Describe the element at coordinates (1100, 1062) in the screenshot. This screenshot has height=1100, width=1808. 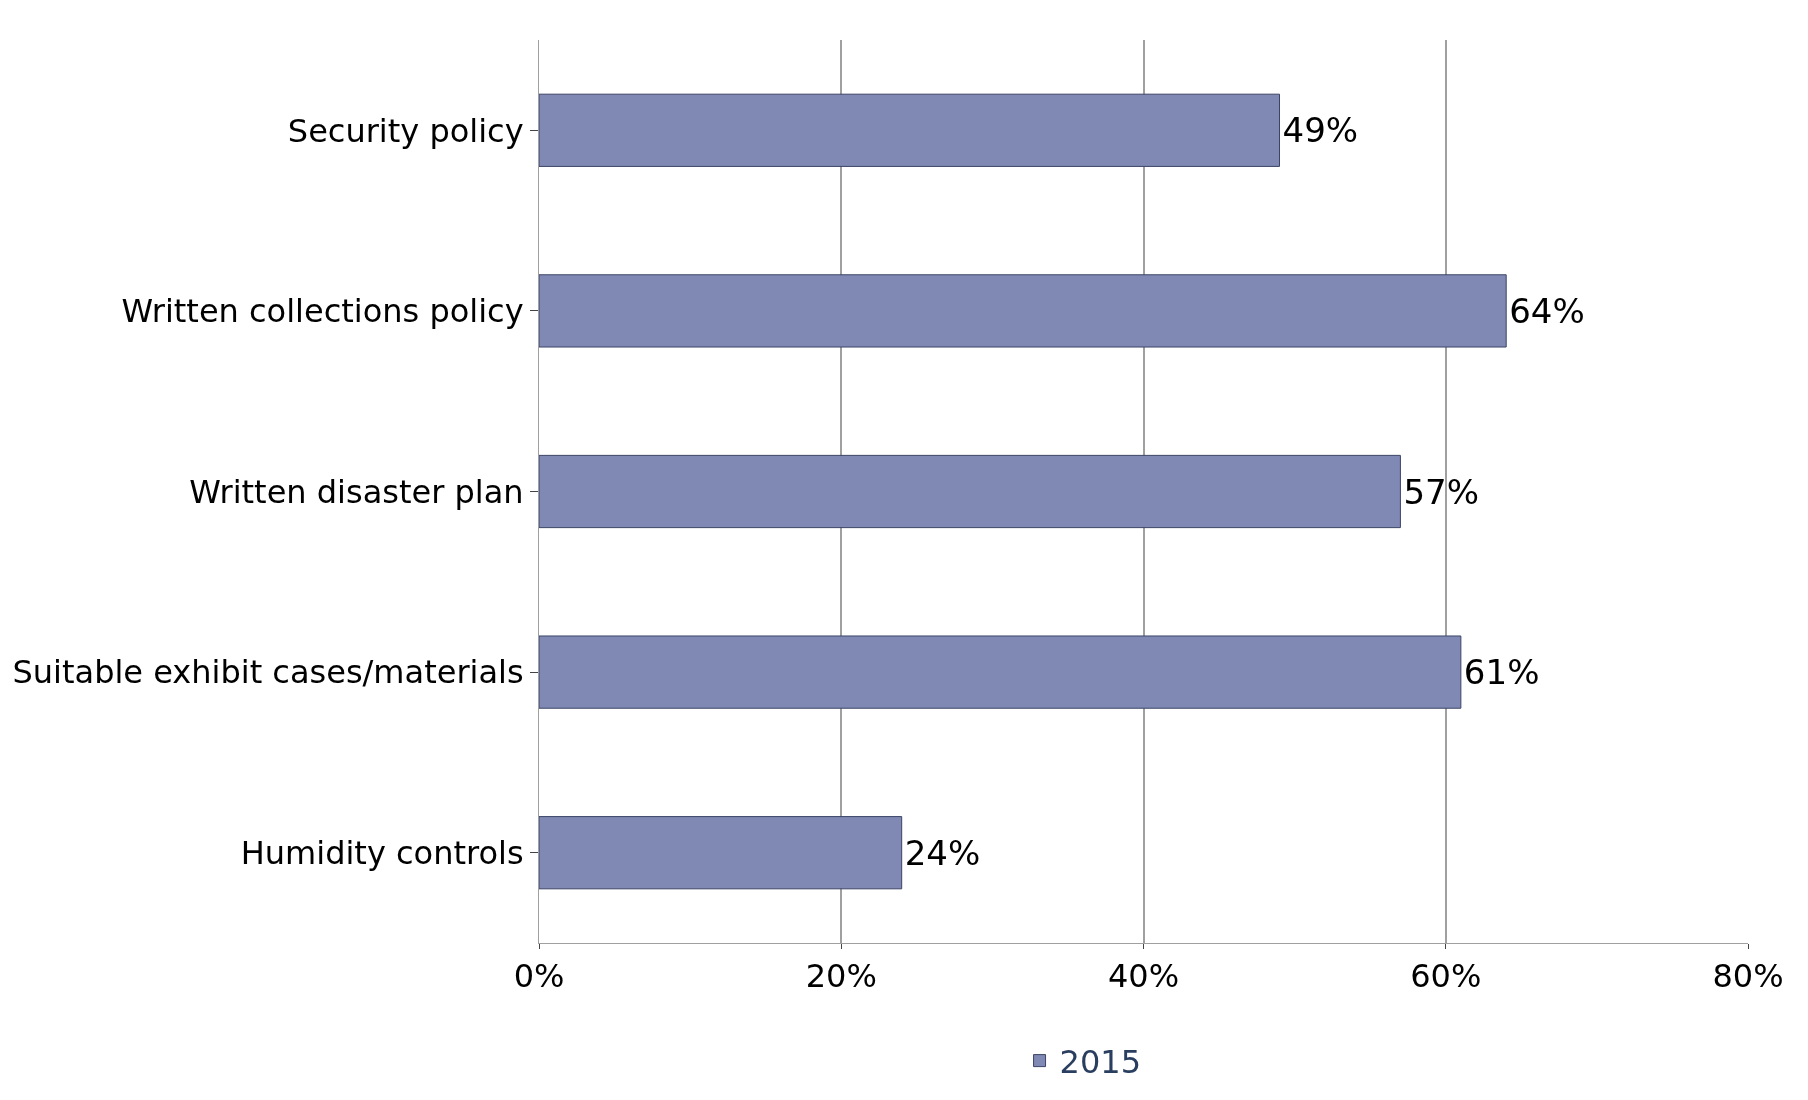
I see `legend-label: 2015` at that location.